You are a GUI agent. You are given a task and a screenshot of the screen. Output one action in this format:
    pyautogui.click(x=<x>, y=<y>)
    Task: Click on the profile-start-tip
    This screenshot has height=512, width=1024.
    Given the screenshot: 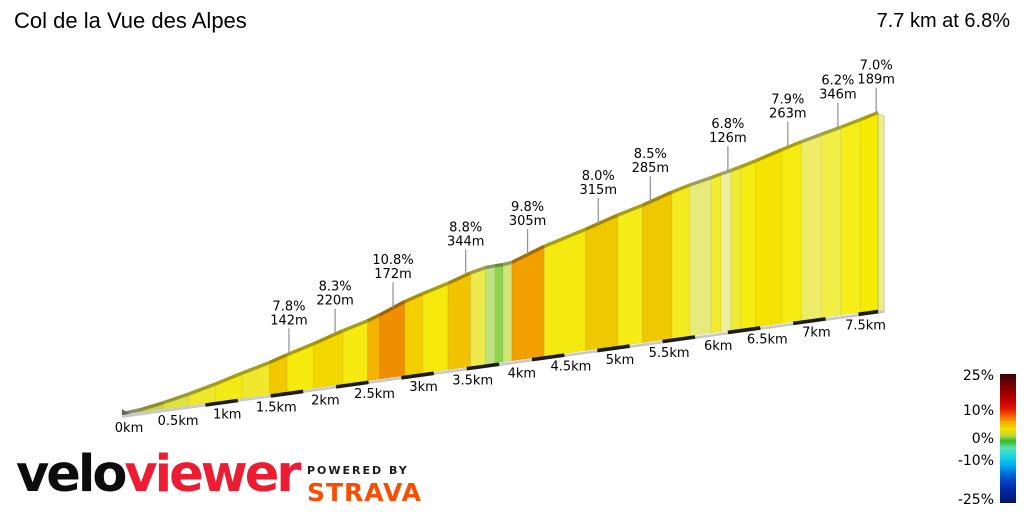 What is the action you would take?
    pyautogui.click(x=125, y=412)
    